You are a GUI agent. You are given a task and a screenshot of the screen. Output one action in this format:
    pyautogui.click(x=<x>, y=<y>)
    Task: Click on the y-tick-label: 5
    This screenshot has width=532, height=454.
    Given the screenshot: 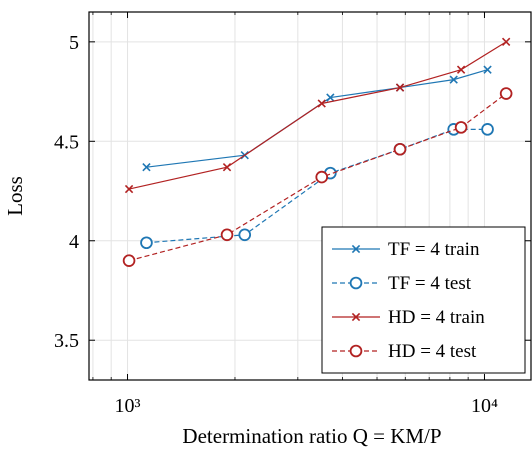 What is the action you would take?
    pyautogui.click(x=74, y=43)
    